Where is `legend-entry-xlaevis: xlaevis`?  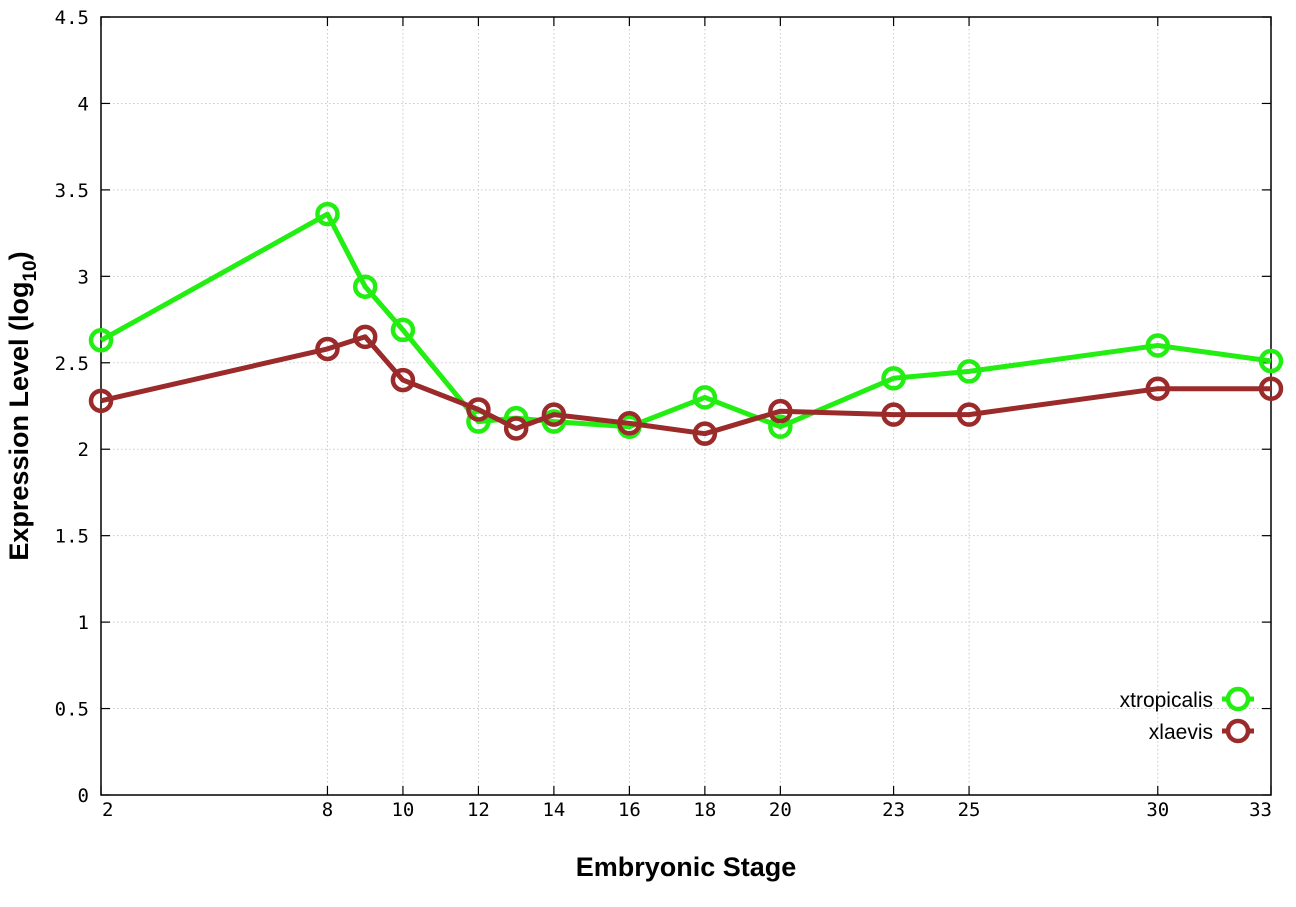 legend-entry-xlaevis: xlaevis is located at coordinates (1201, 731).